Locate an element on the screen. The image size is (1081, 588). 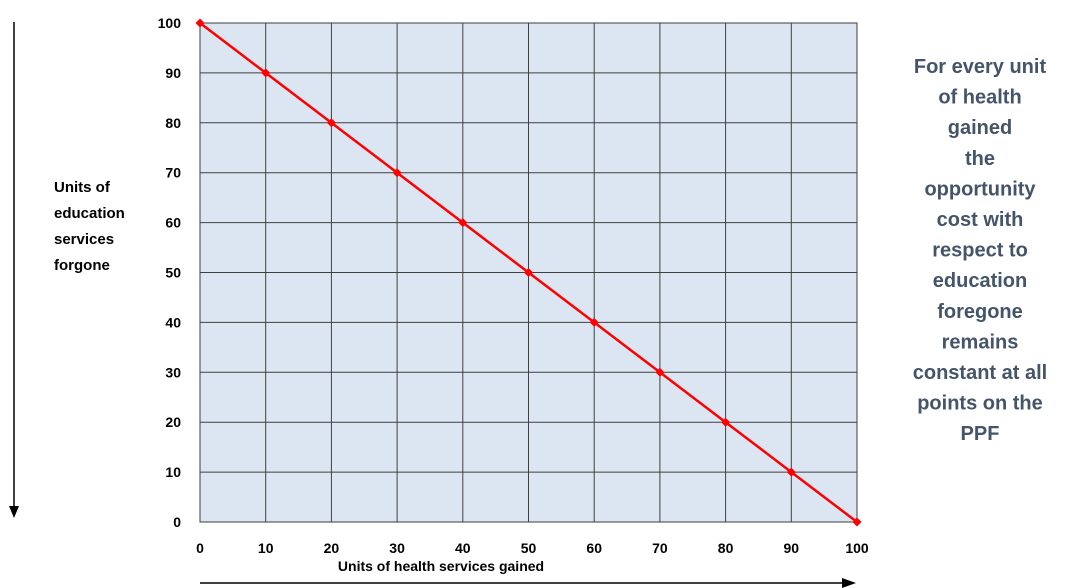
x-tick-label: 50 is located at coordinates (529, 548).